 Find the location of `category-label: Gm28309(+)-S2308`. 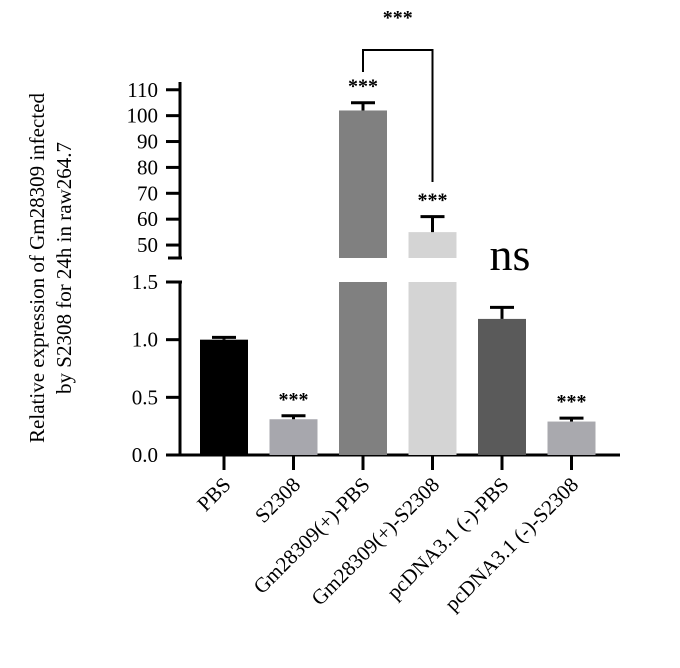

category-label: Gm28309(+)-S2308 is located at coordinates (375, 542).